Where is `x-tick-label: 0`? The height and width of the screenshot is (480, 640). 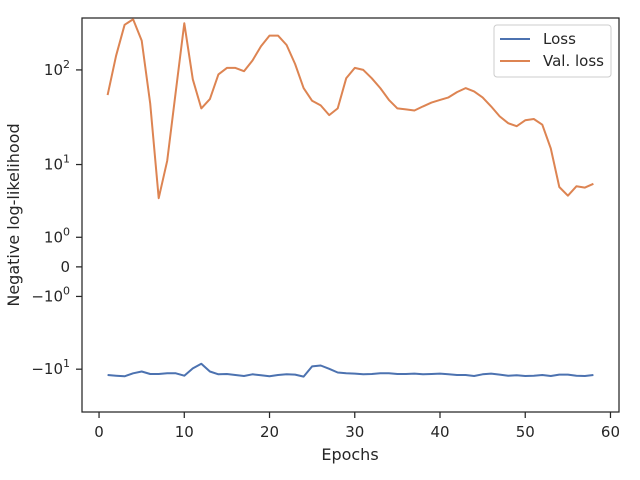
x-tick-label: 0 is located at coordinates (99, 432).